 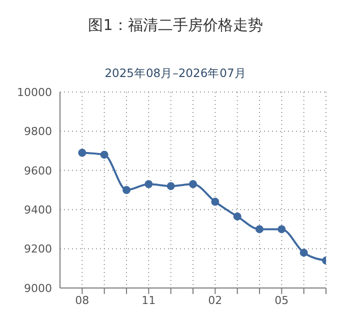 I want to click on y-tick-label: 9800, so click(x=38, y=131).